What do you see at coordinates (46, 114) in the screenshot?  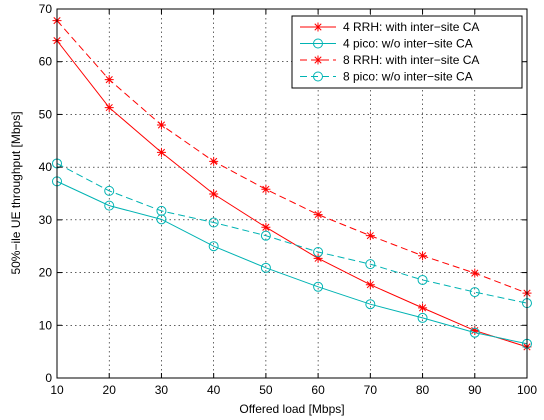 I see `y-tick-label: 50` at bounding box center [46, 114].